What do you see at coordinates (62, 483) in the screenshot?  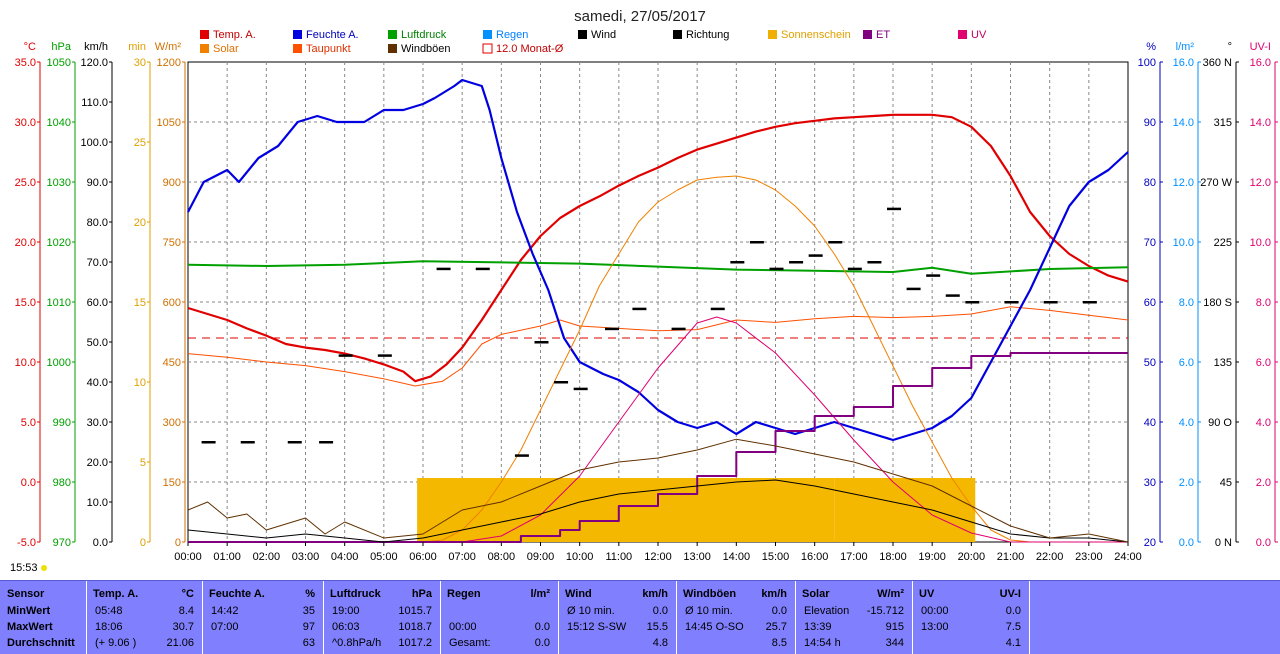 I see `left-axis-tick-label-1-7: 980` at bounding box center [62, 483].